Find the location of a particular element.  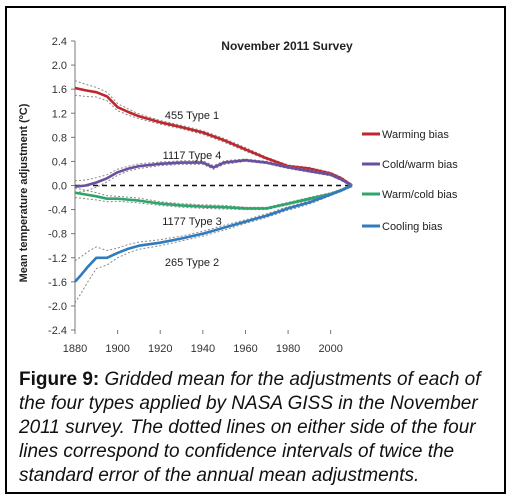

y-tick-label: 1.6 is located at coordinates (59, 90).